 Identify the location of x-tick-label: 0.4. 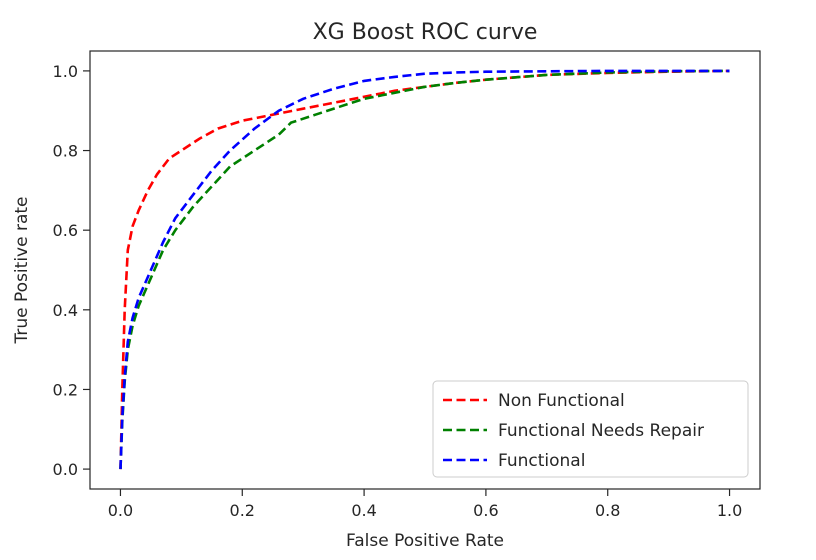
(363, 510).